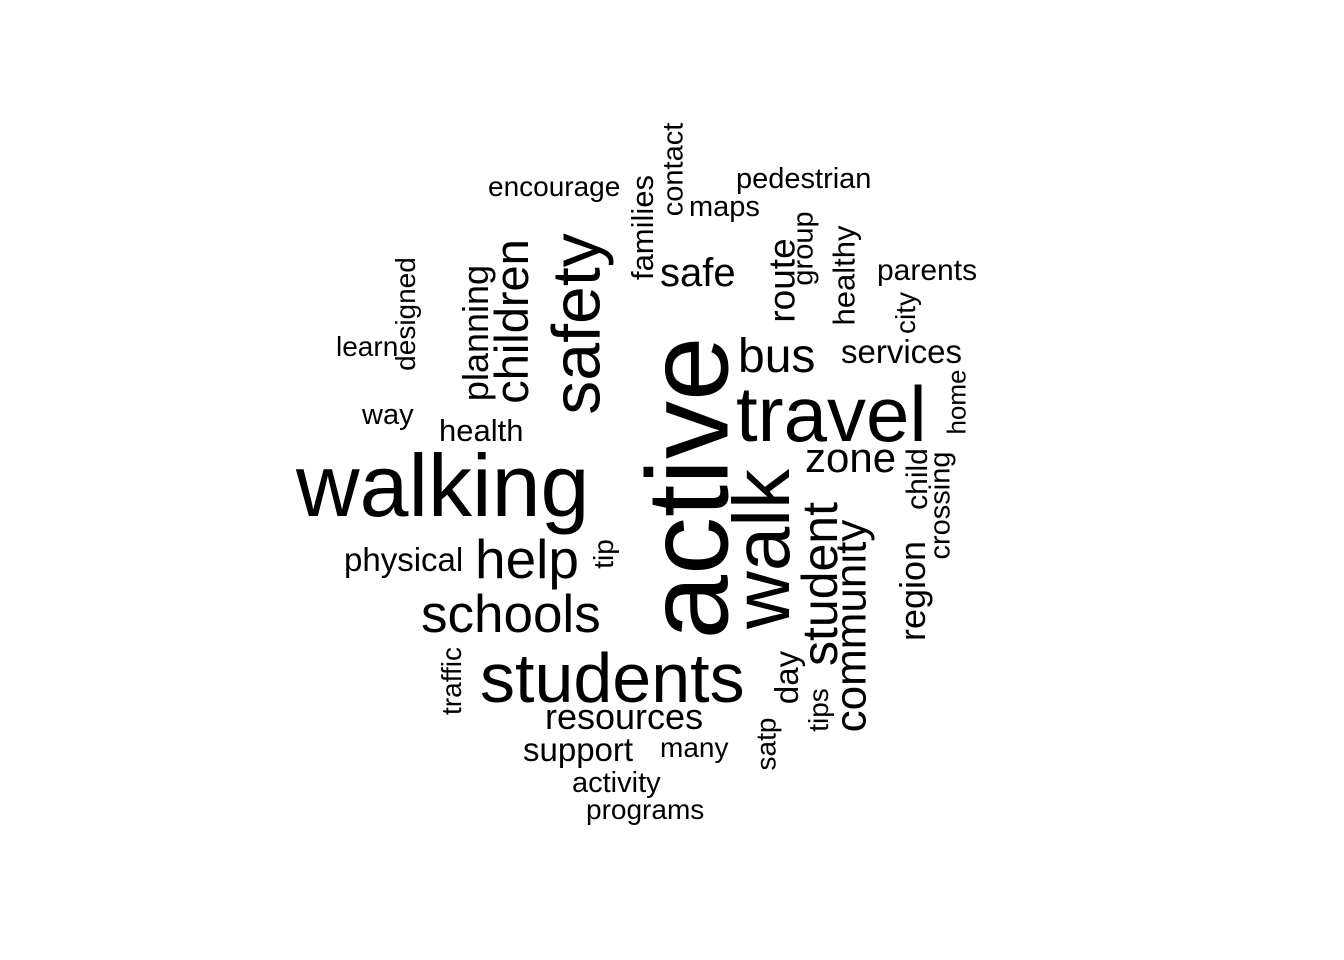 This screenshot has height=960, width=1344. I want to click on word-planning: planning, so click(476, 333).